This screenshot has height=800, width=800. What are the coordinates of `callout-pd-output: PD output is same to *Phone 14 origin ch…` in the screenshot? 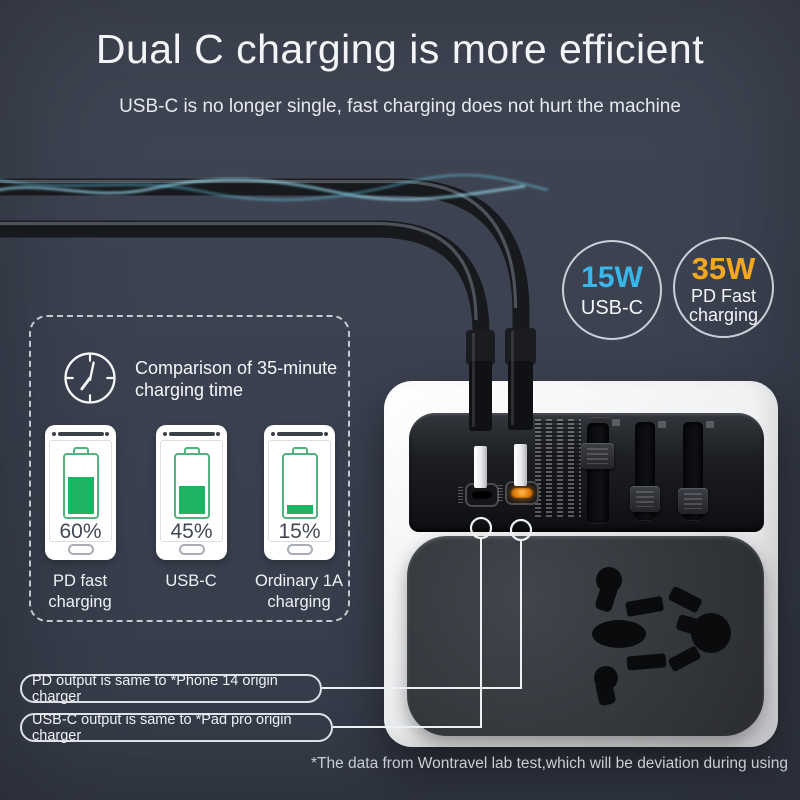 It's located at (171, 689).